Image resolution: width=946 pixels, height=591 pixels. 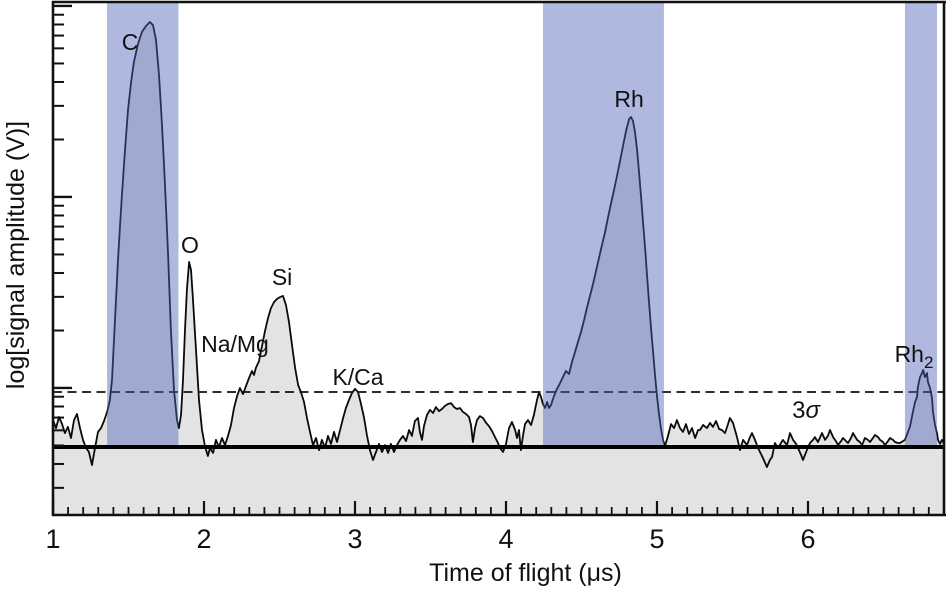 What do you see at coordinates (807, 539) in the screenshot?
I see `x-tick-label-6: 6` at bounding box center [807, 539].